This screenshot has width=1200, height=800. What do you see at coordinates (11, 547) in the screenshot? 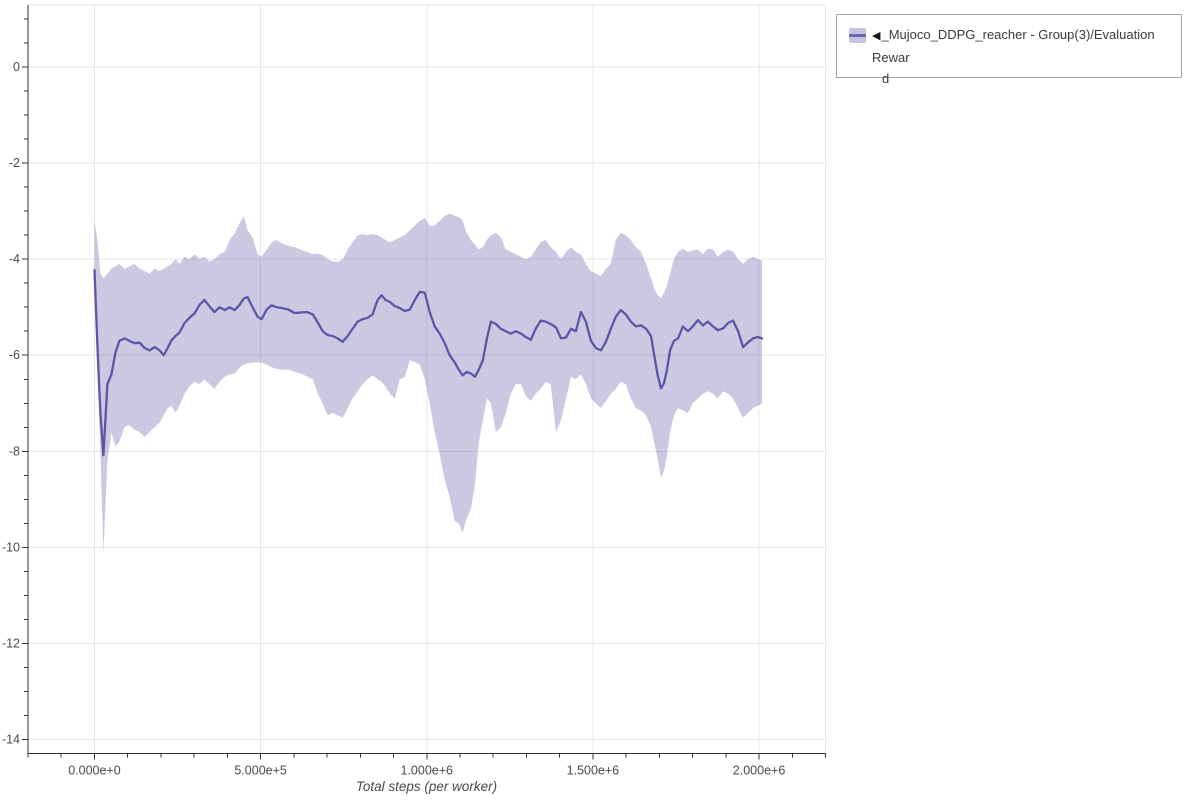
I see `y-tick-label: -10` at bounding box center [11, 547].